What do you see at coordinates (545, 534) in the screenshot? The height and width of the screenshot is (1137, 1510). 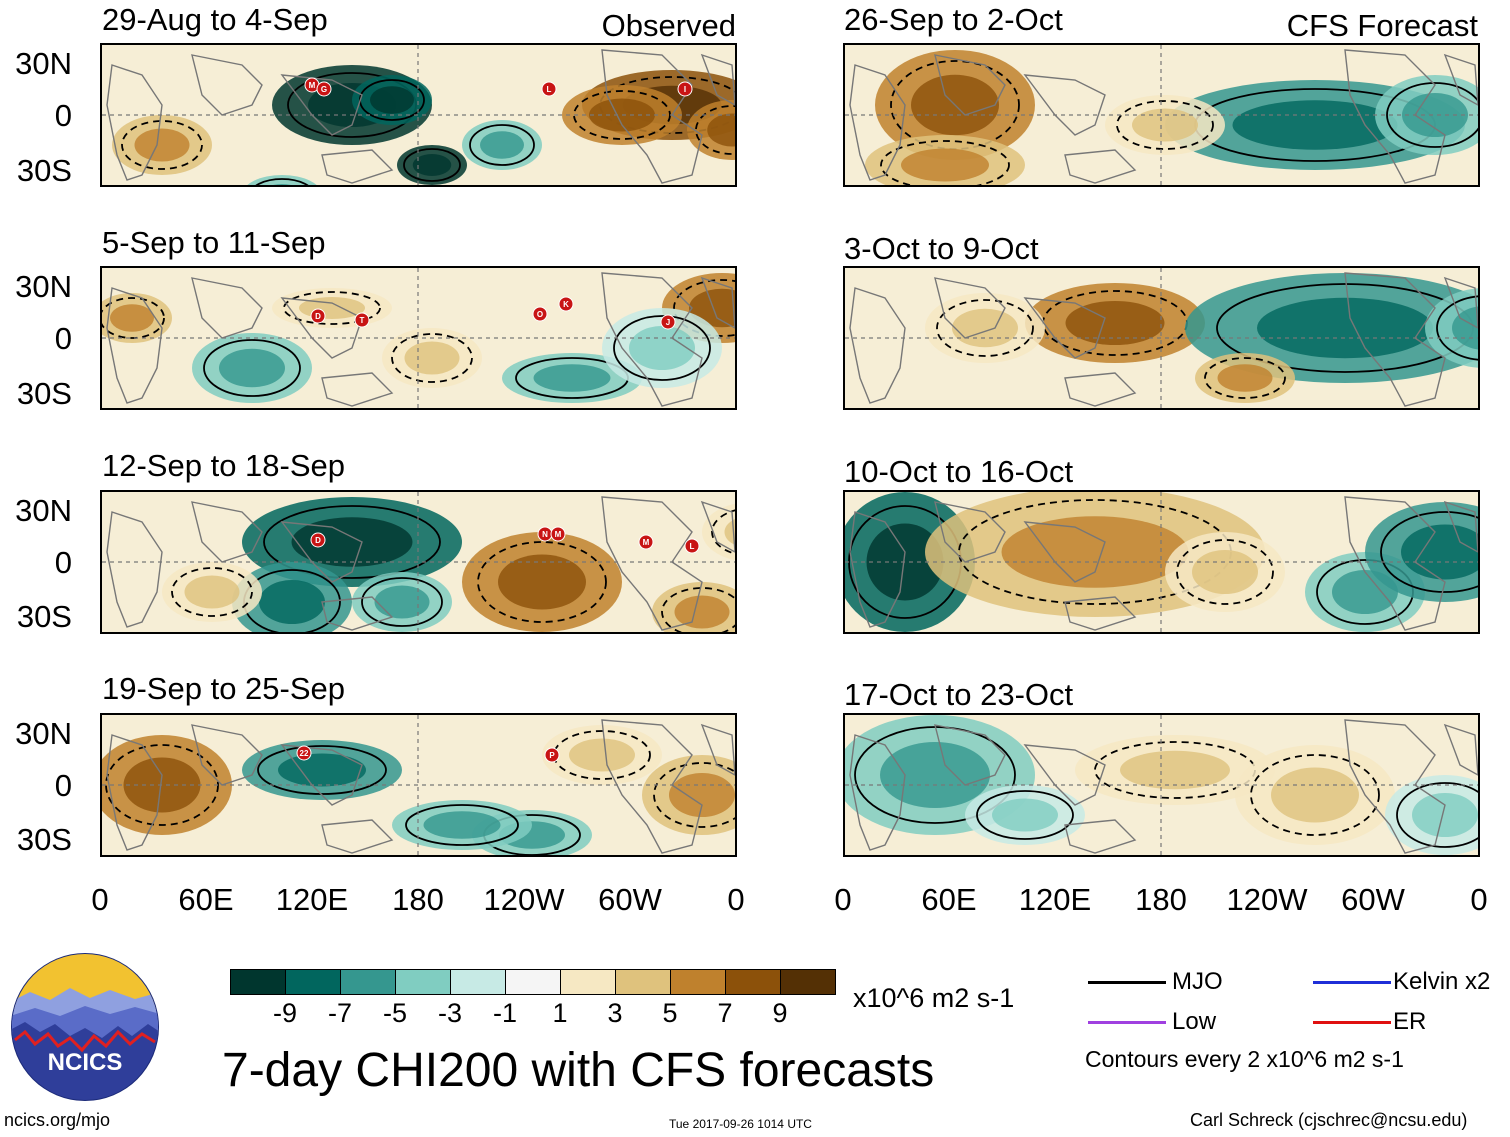 I see `storm-letter: N` at bounding box center [545, 534].